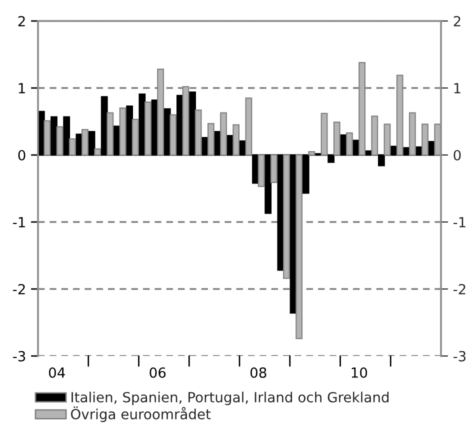 The image size is (469, 424). I want to click on legend-label: Italien, Spanien, Portugal, Irland och Grekland, so click(230, 399).